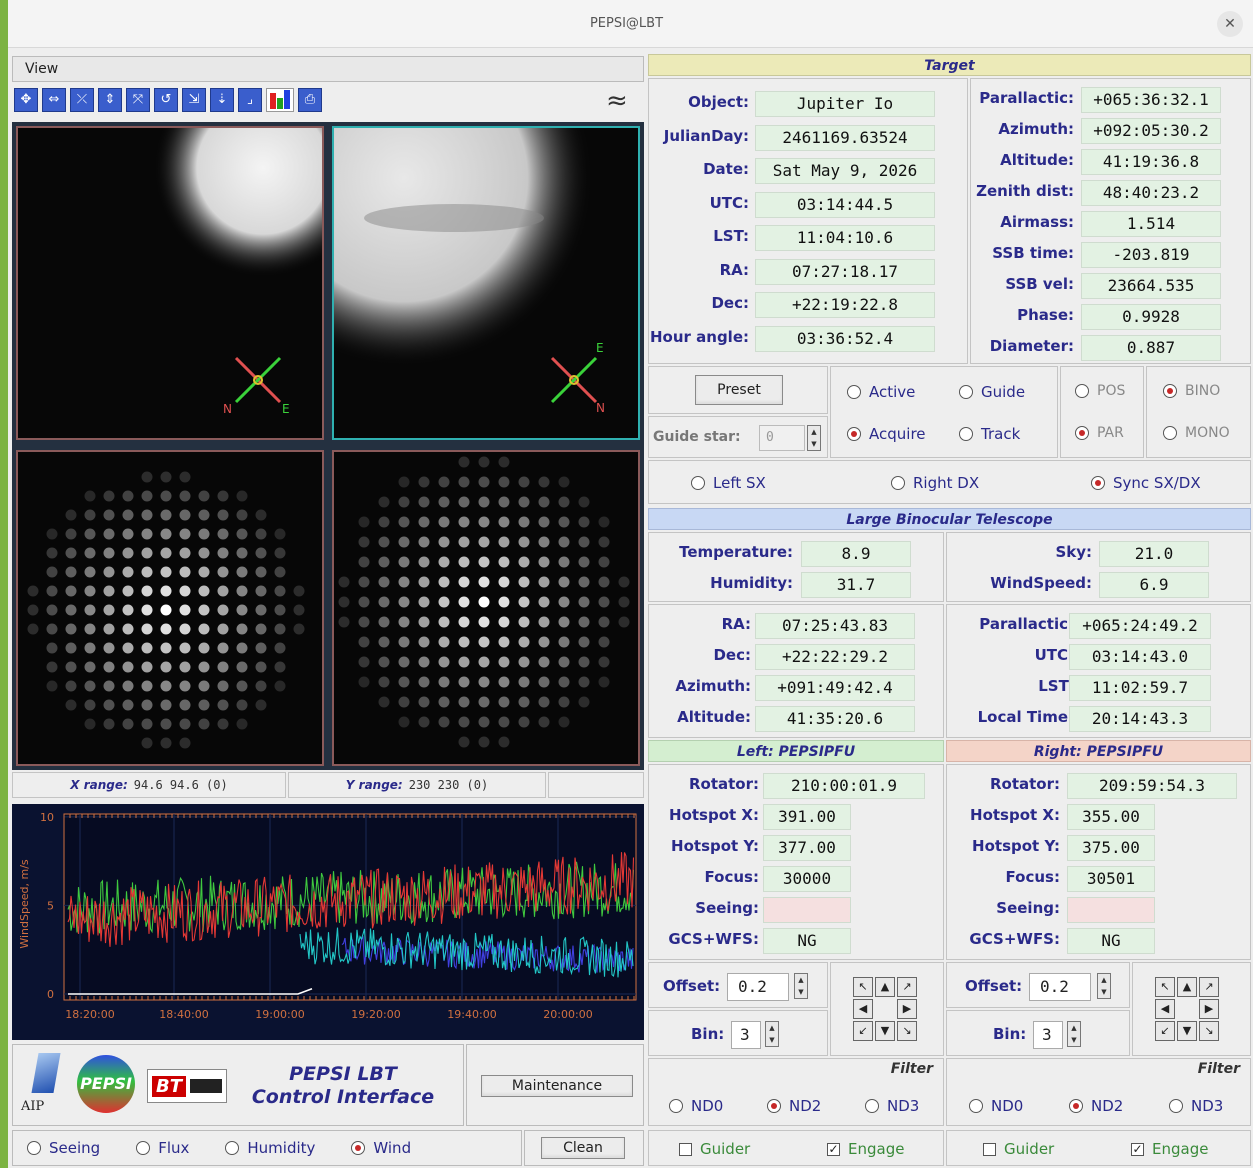 The image size is (1253, 1168). Describe the element at coordinates (381, 1148) in the screenshot. I see `radio-wind: Wind` at that location.